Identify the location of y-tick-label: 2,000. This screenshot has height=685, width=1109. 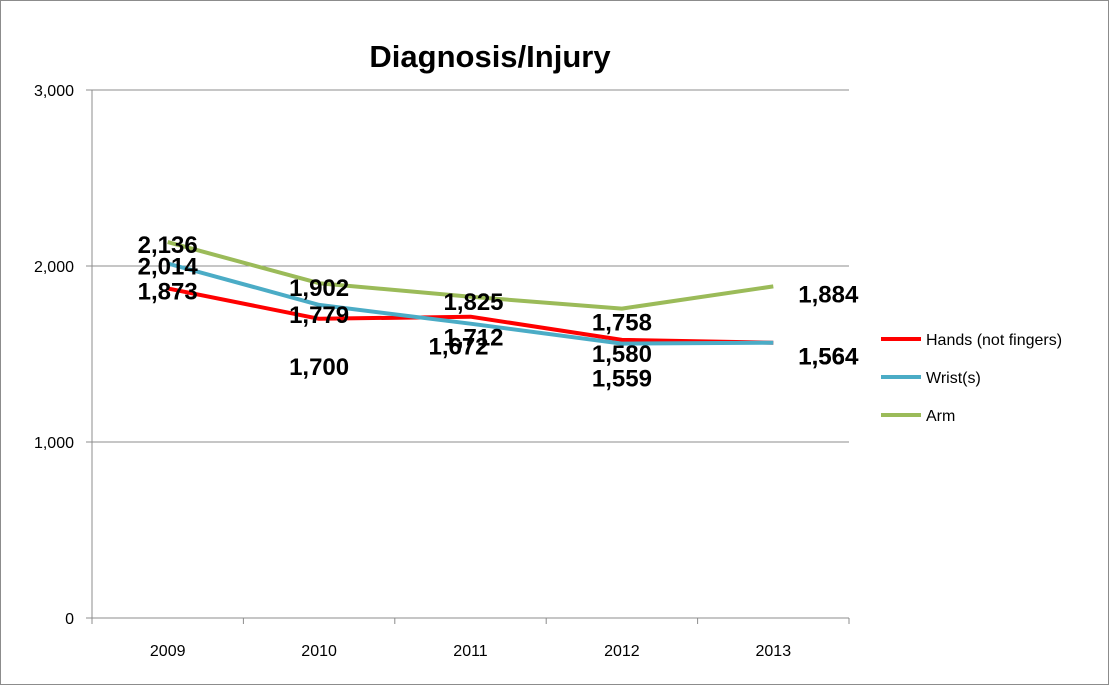
(54, 267).